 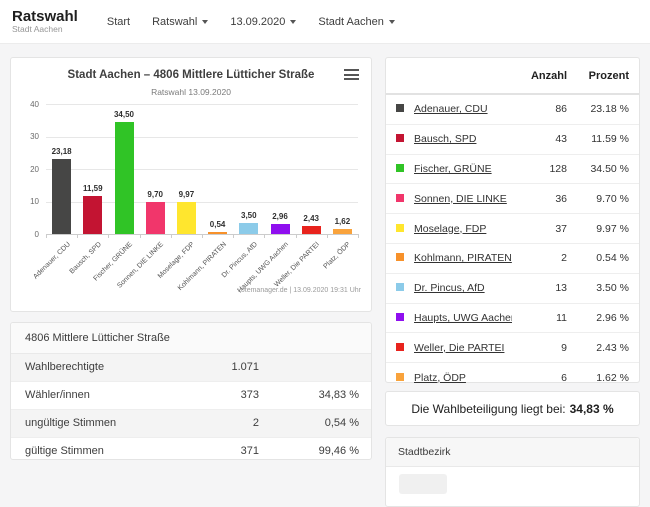 I want to click on bar-dr-pincus-afd, so click(x=249, y=228).